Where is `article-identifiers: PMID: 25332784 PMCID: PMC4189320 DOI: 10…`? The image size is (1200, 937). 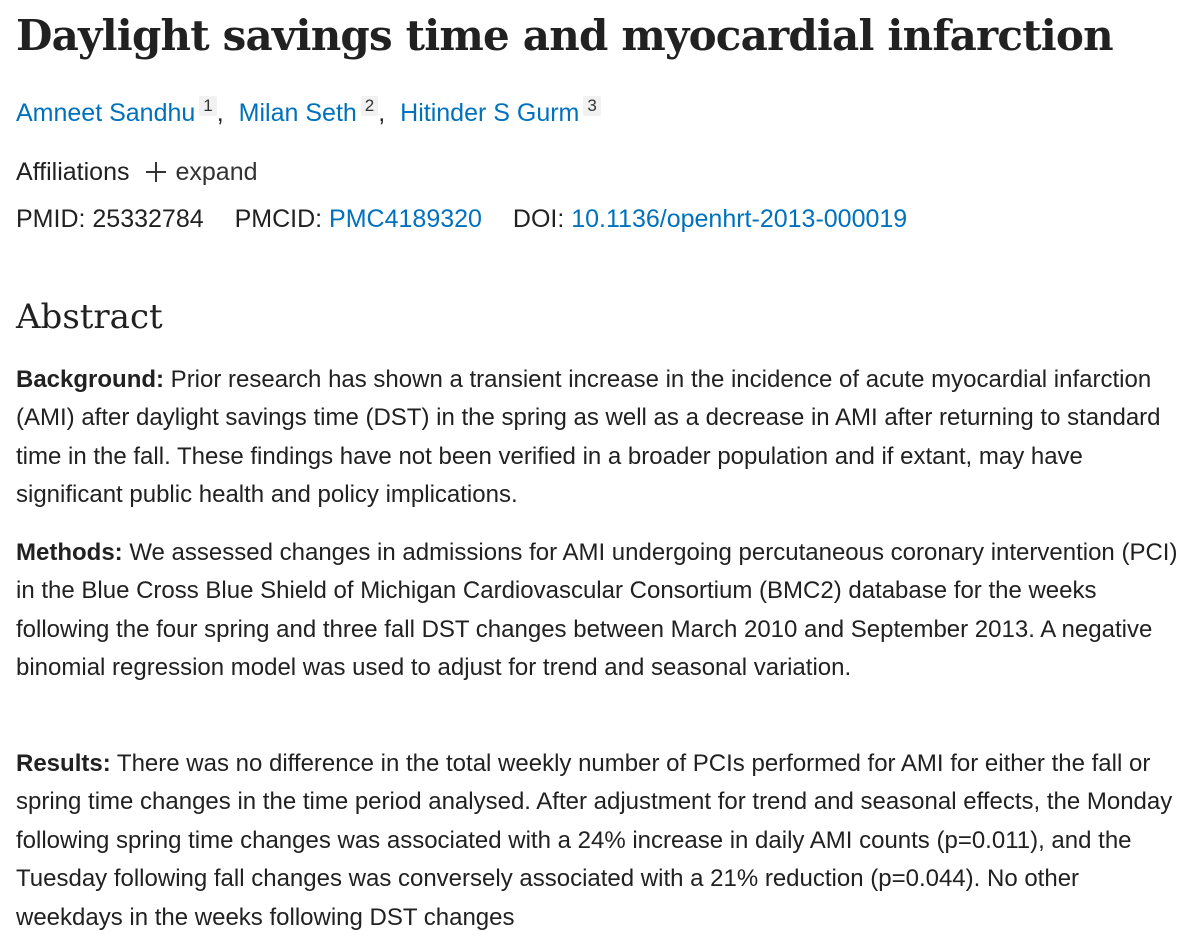 article-identifiers: PMID: 25332784 PMCID: PMC4189320 DOI: 10… is located at coordinates (473, 219).